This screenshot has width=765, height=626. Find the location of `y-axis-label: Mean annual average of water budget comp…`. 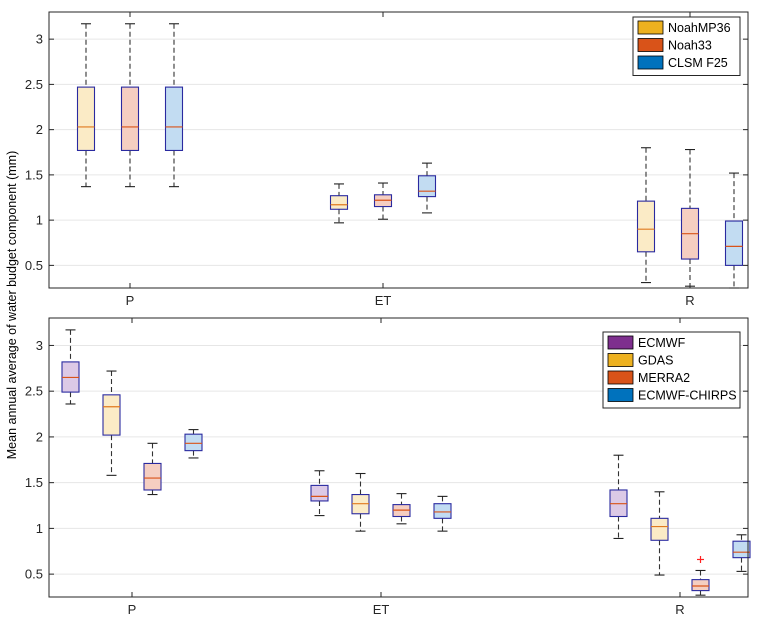

y-axis-label: Mean annual average of water budget comp… is located at coordinates (12, 305).